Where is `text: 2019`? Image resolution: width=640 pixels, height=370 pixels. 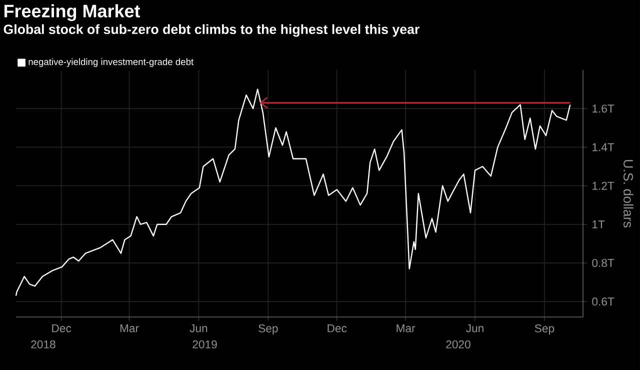 text: 2019 is located at coordinates (204, 344).